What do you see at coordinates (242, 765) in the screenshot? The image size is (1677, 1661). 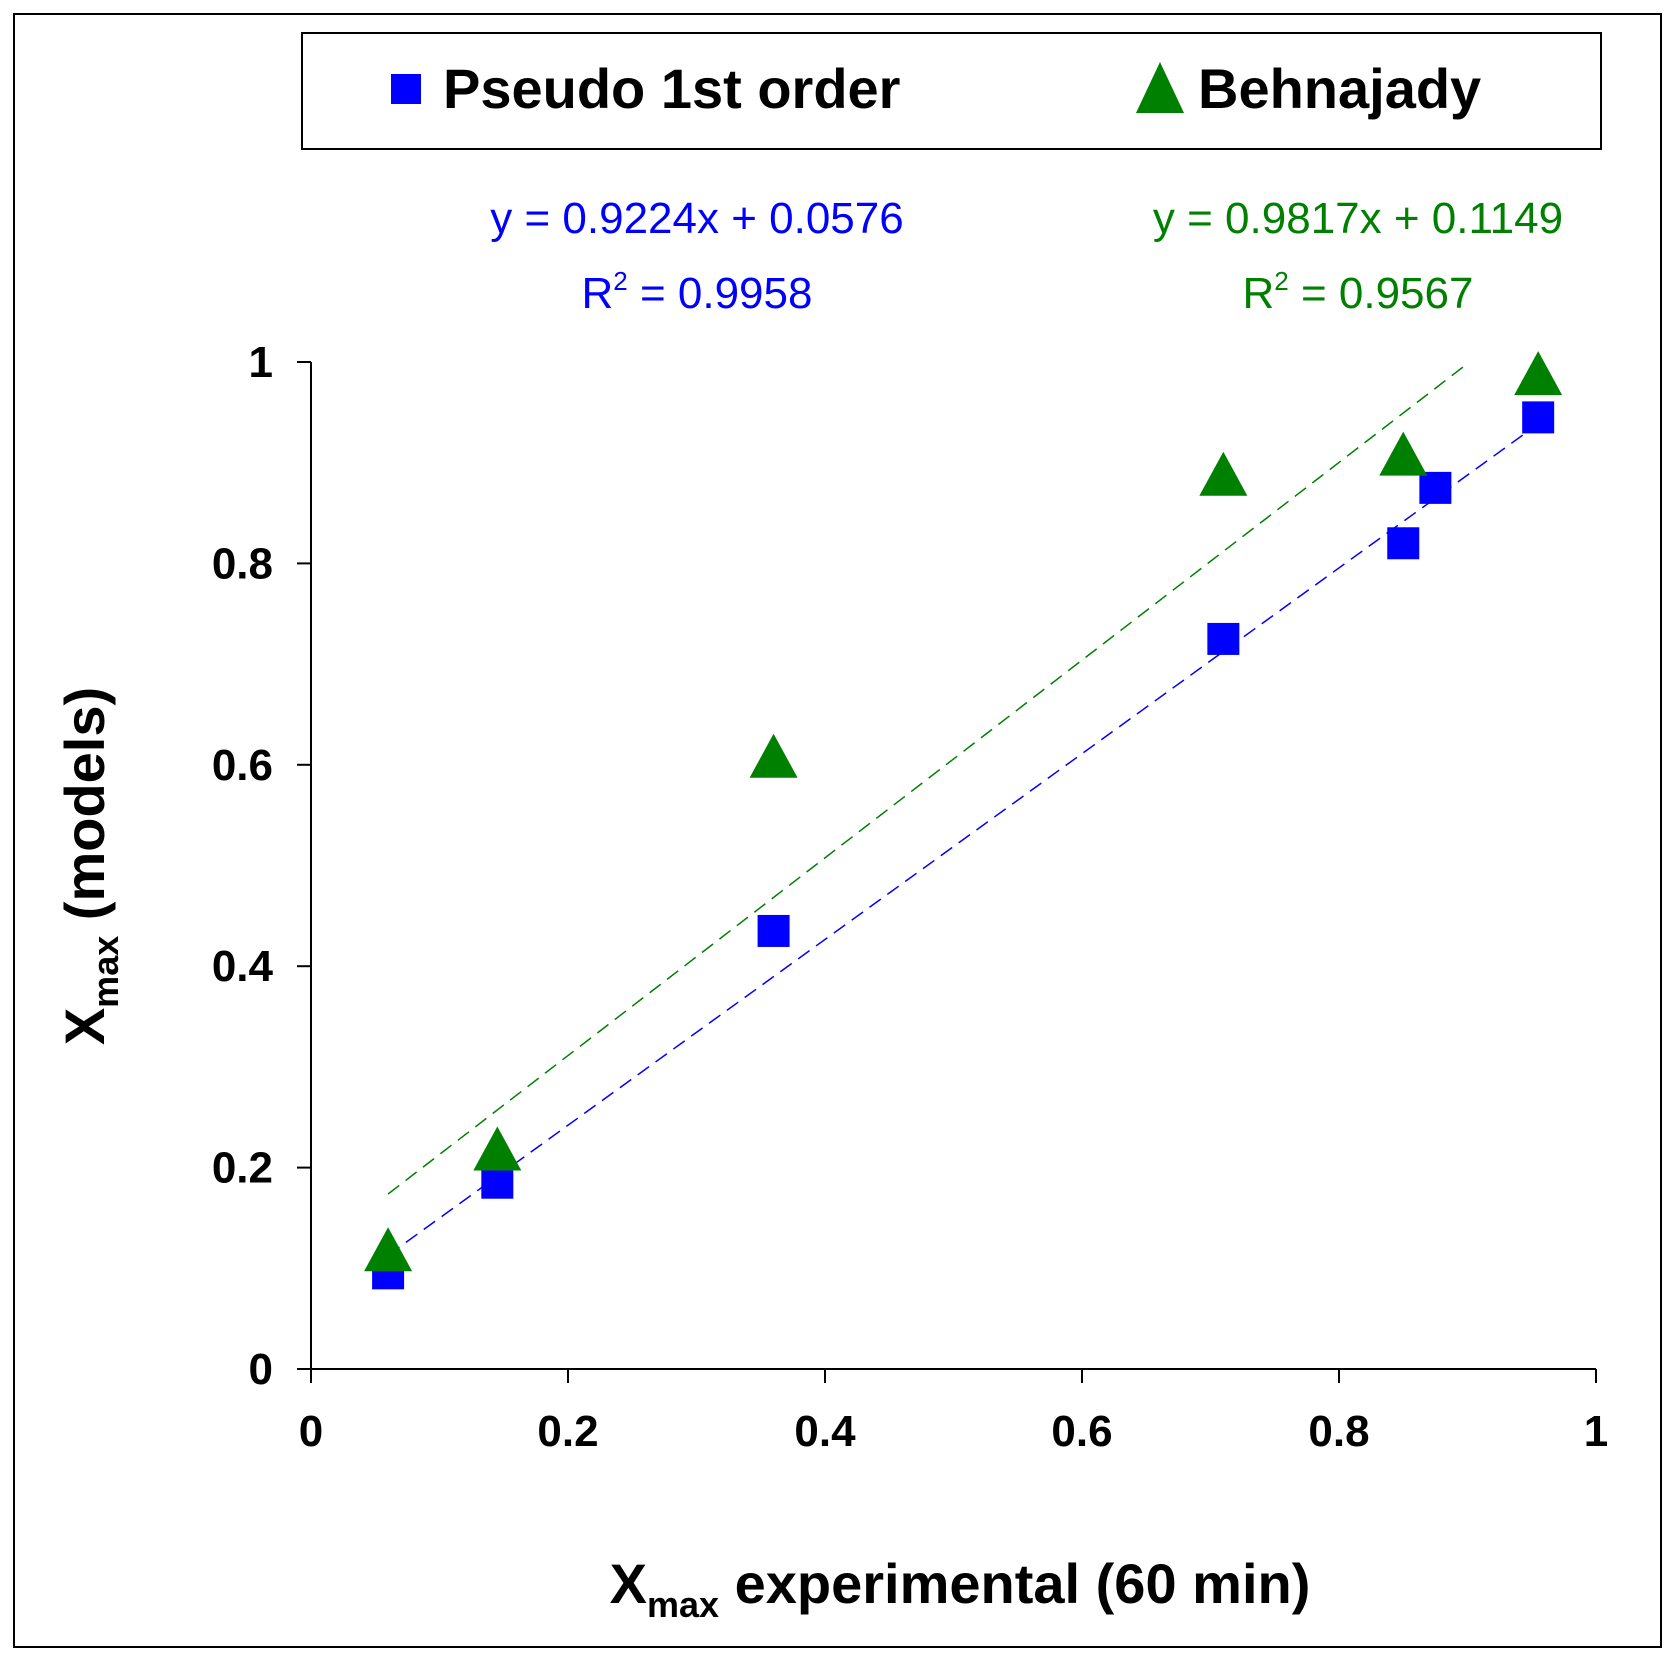 I see `y-tick-label: 0.6` at bounding box center [242, 765].